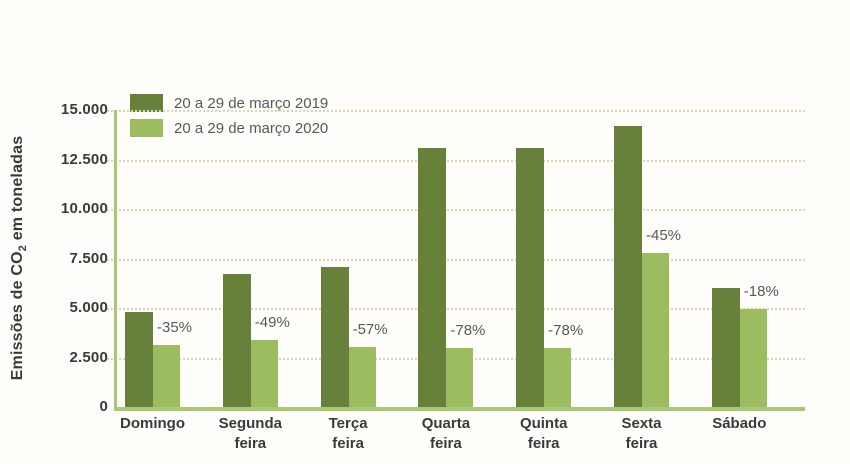 The image size is (850, 464). Describe the element at coordinates (166, 375) in the screenshot. I see `bar-2020-domingo` at that location.